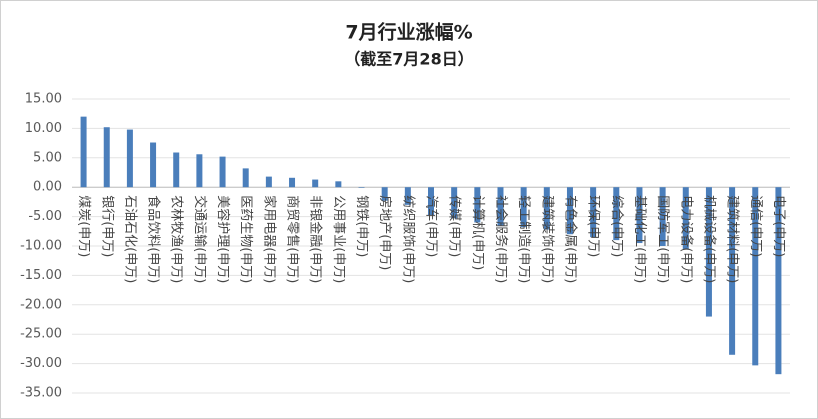 The height and width of the screenshot is (419, 818). Describe the element at coordinates (432, 226) in the screenshot. I see `x-tick-label: 汽车(申万)` at that location.